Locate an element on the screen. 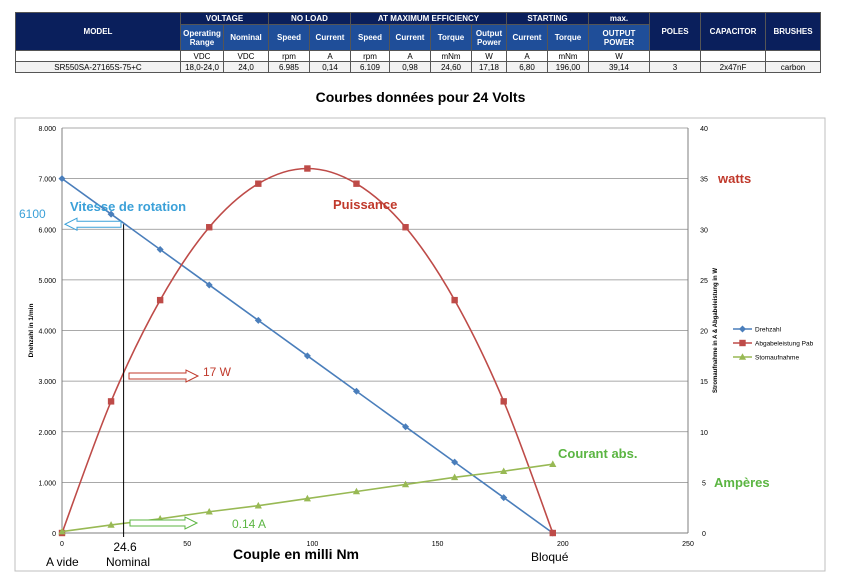  current-label: Courant abs. is located at coordinates (597, 453).